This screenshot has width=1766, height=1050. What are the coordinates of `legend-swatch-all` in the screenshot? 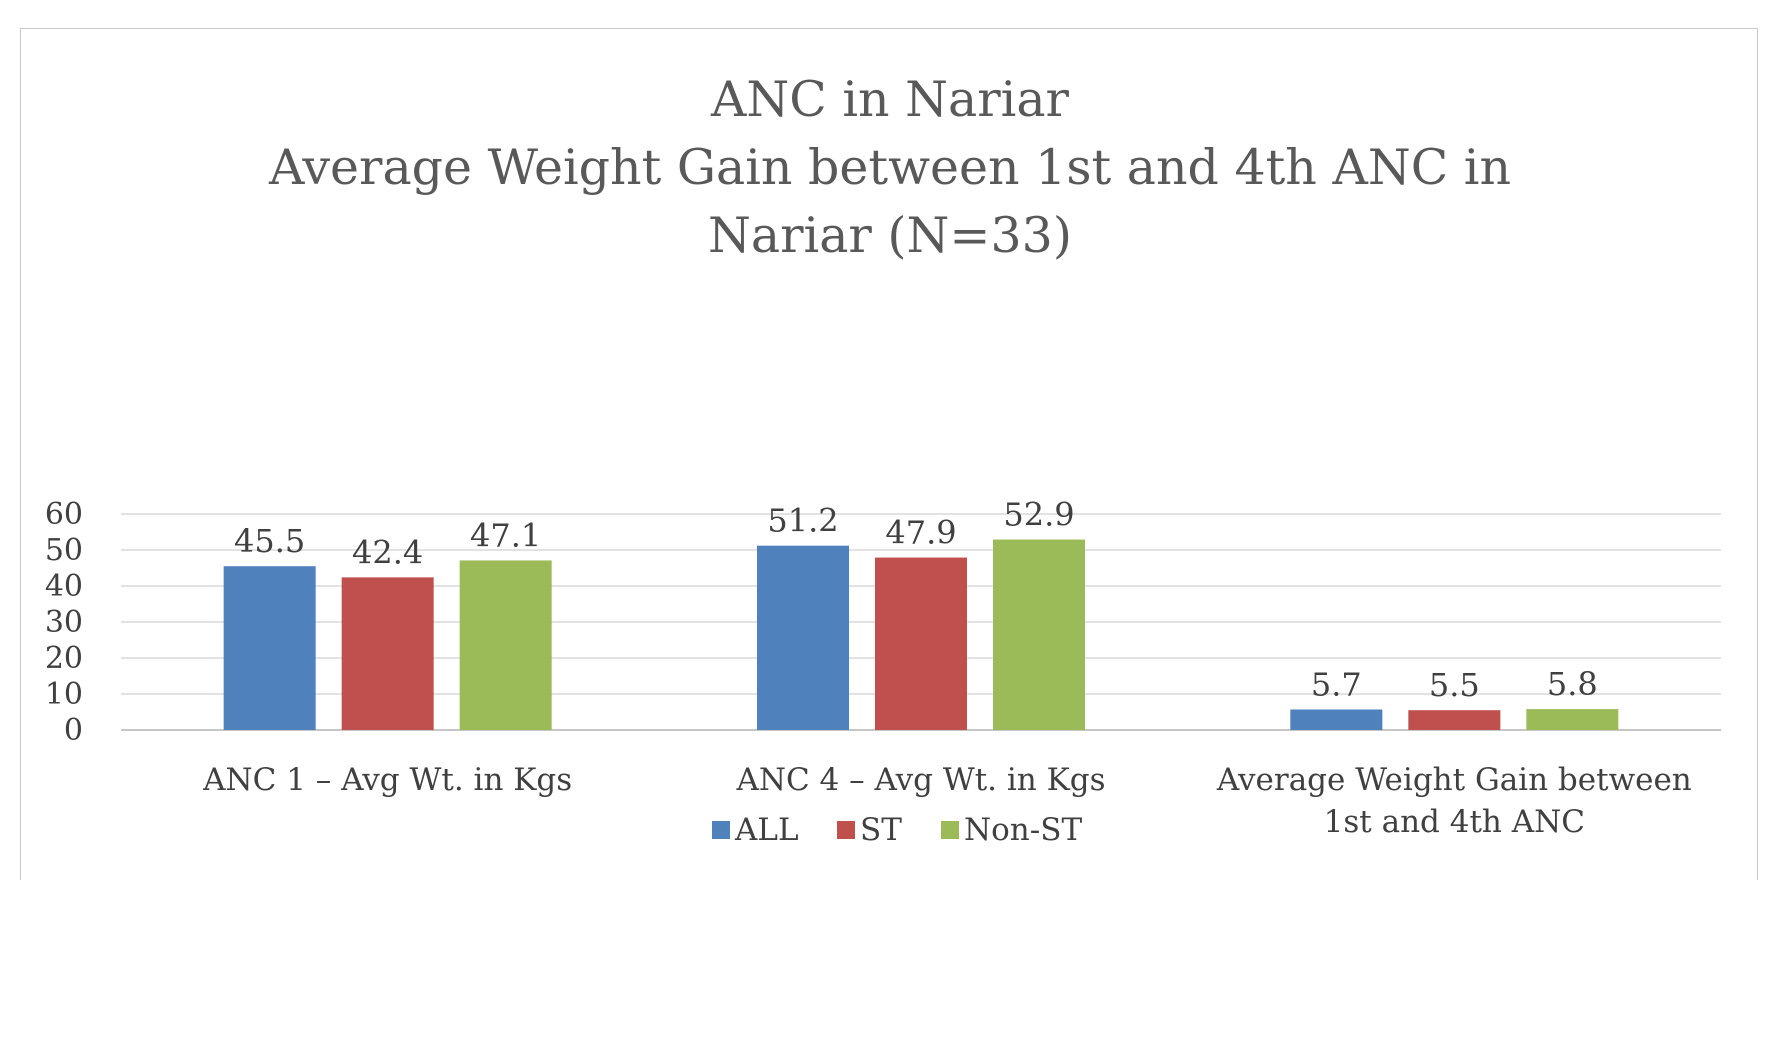 It's located at (721, 830).